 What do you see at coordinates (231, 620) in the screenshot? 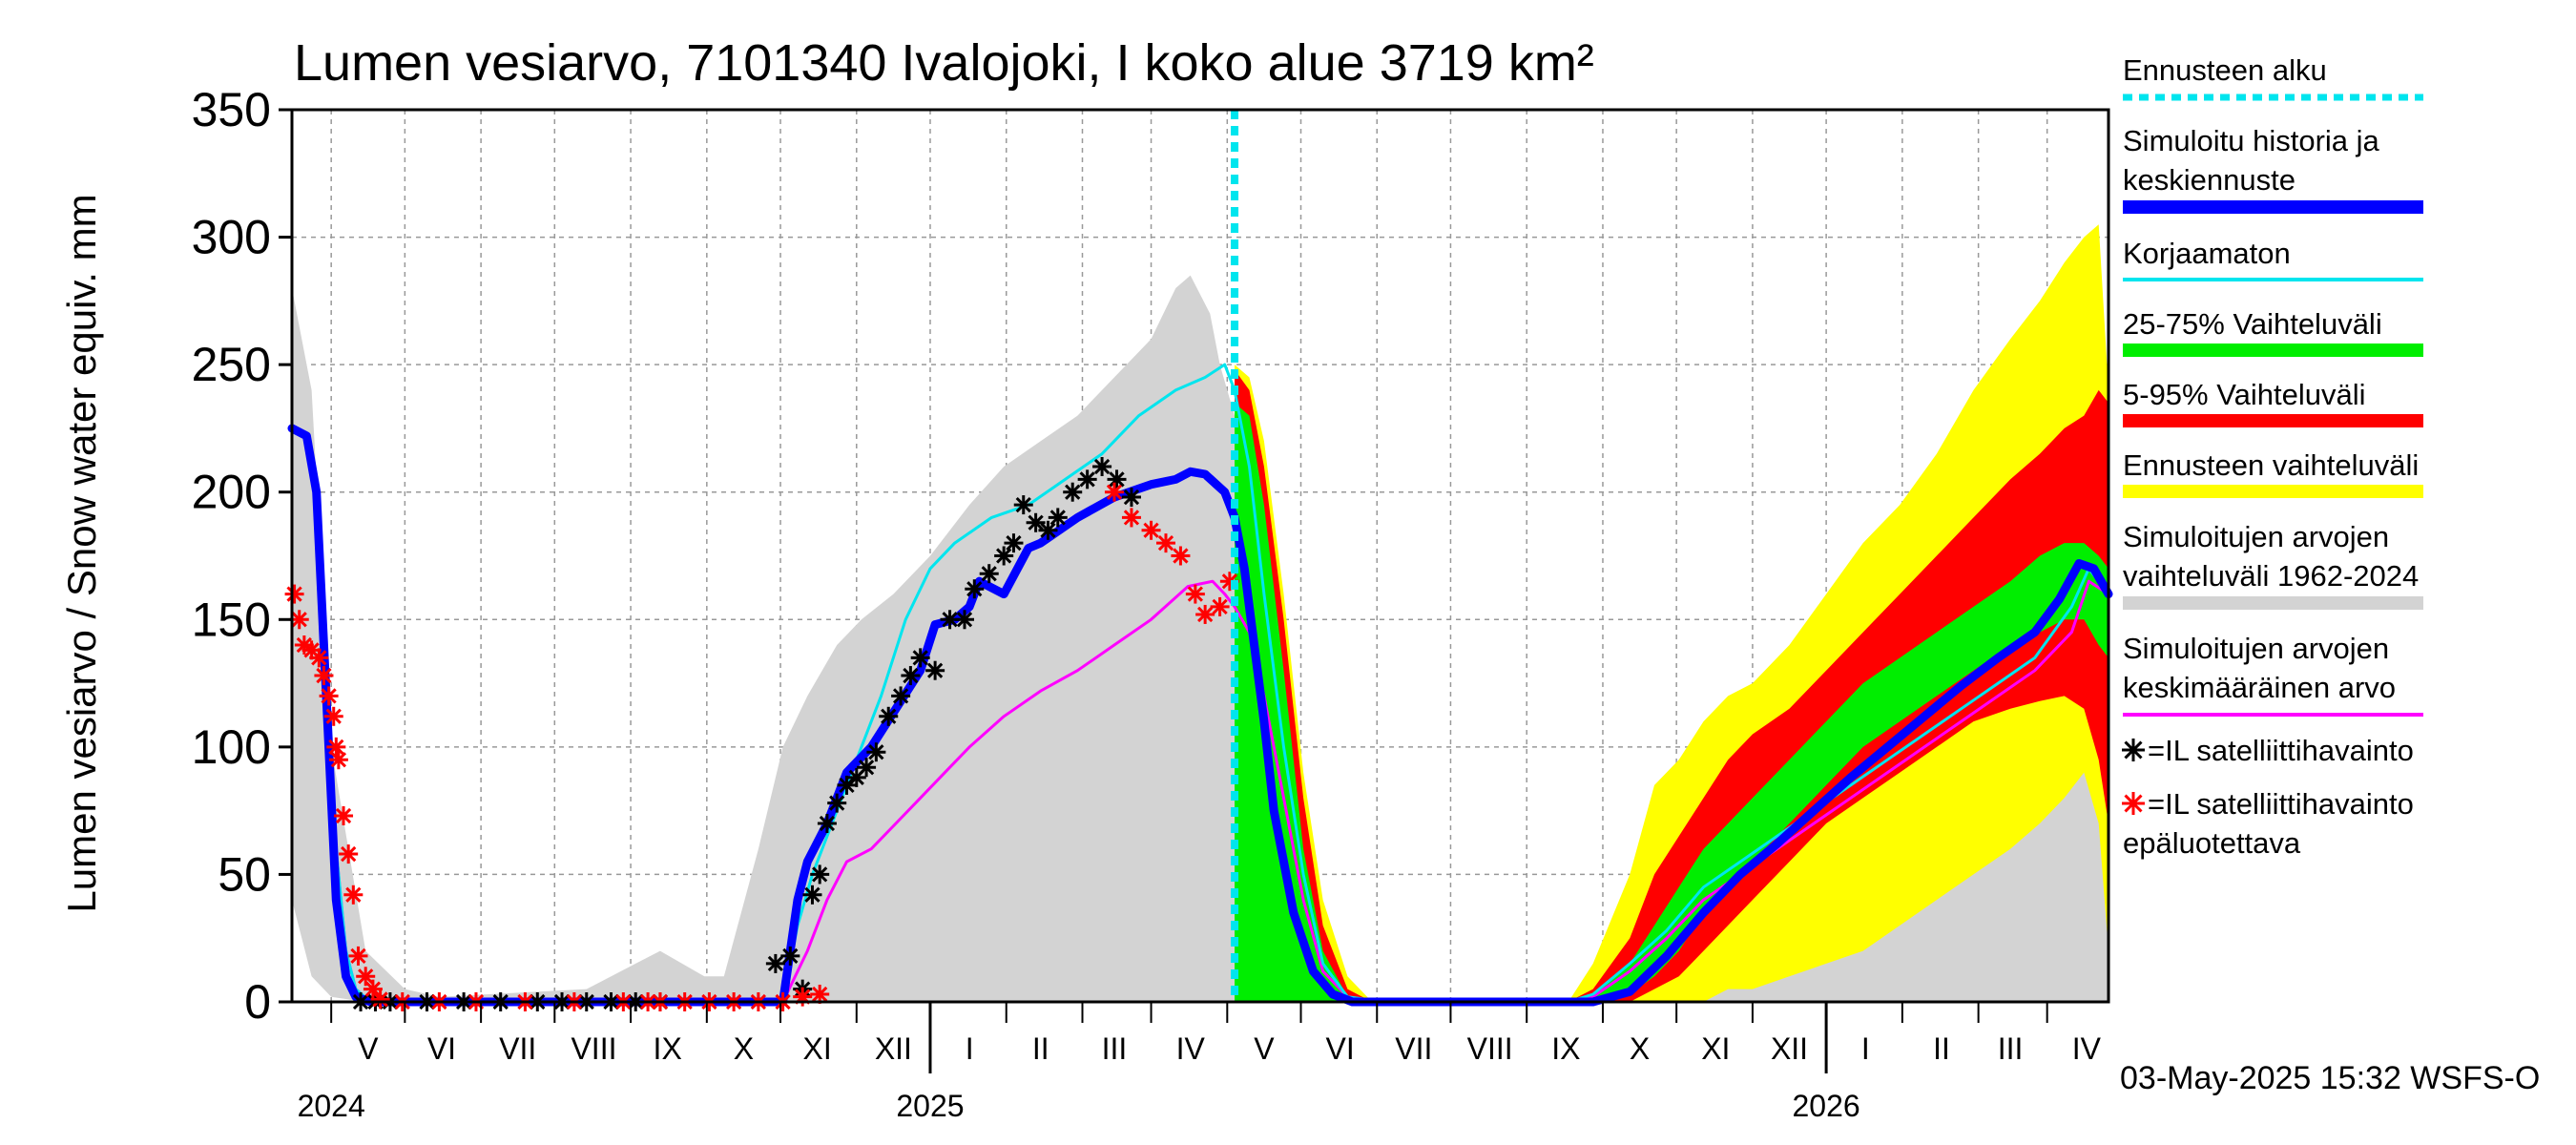
I see `y-tick-label: 150` at bounding box center [231, 620].